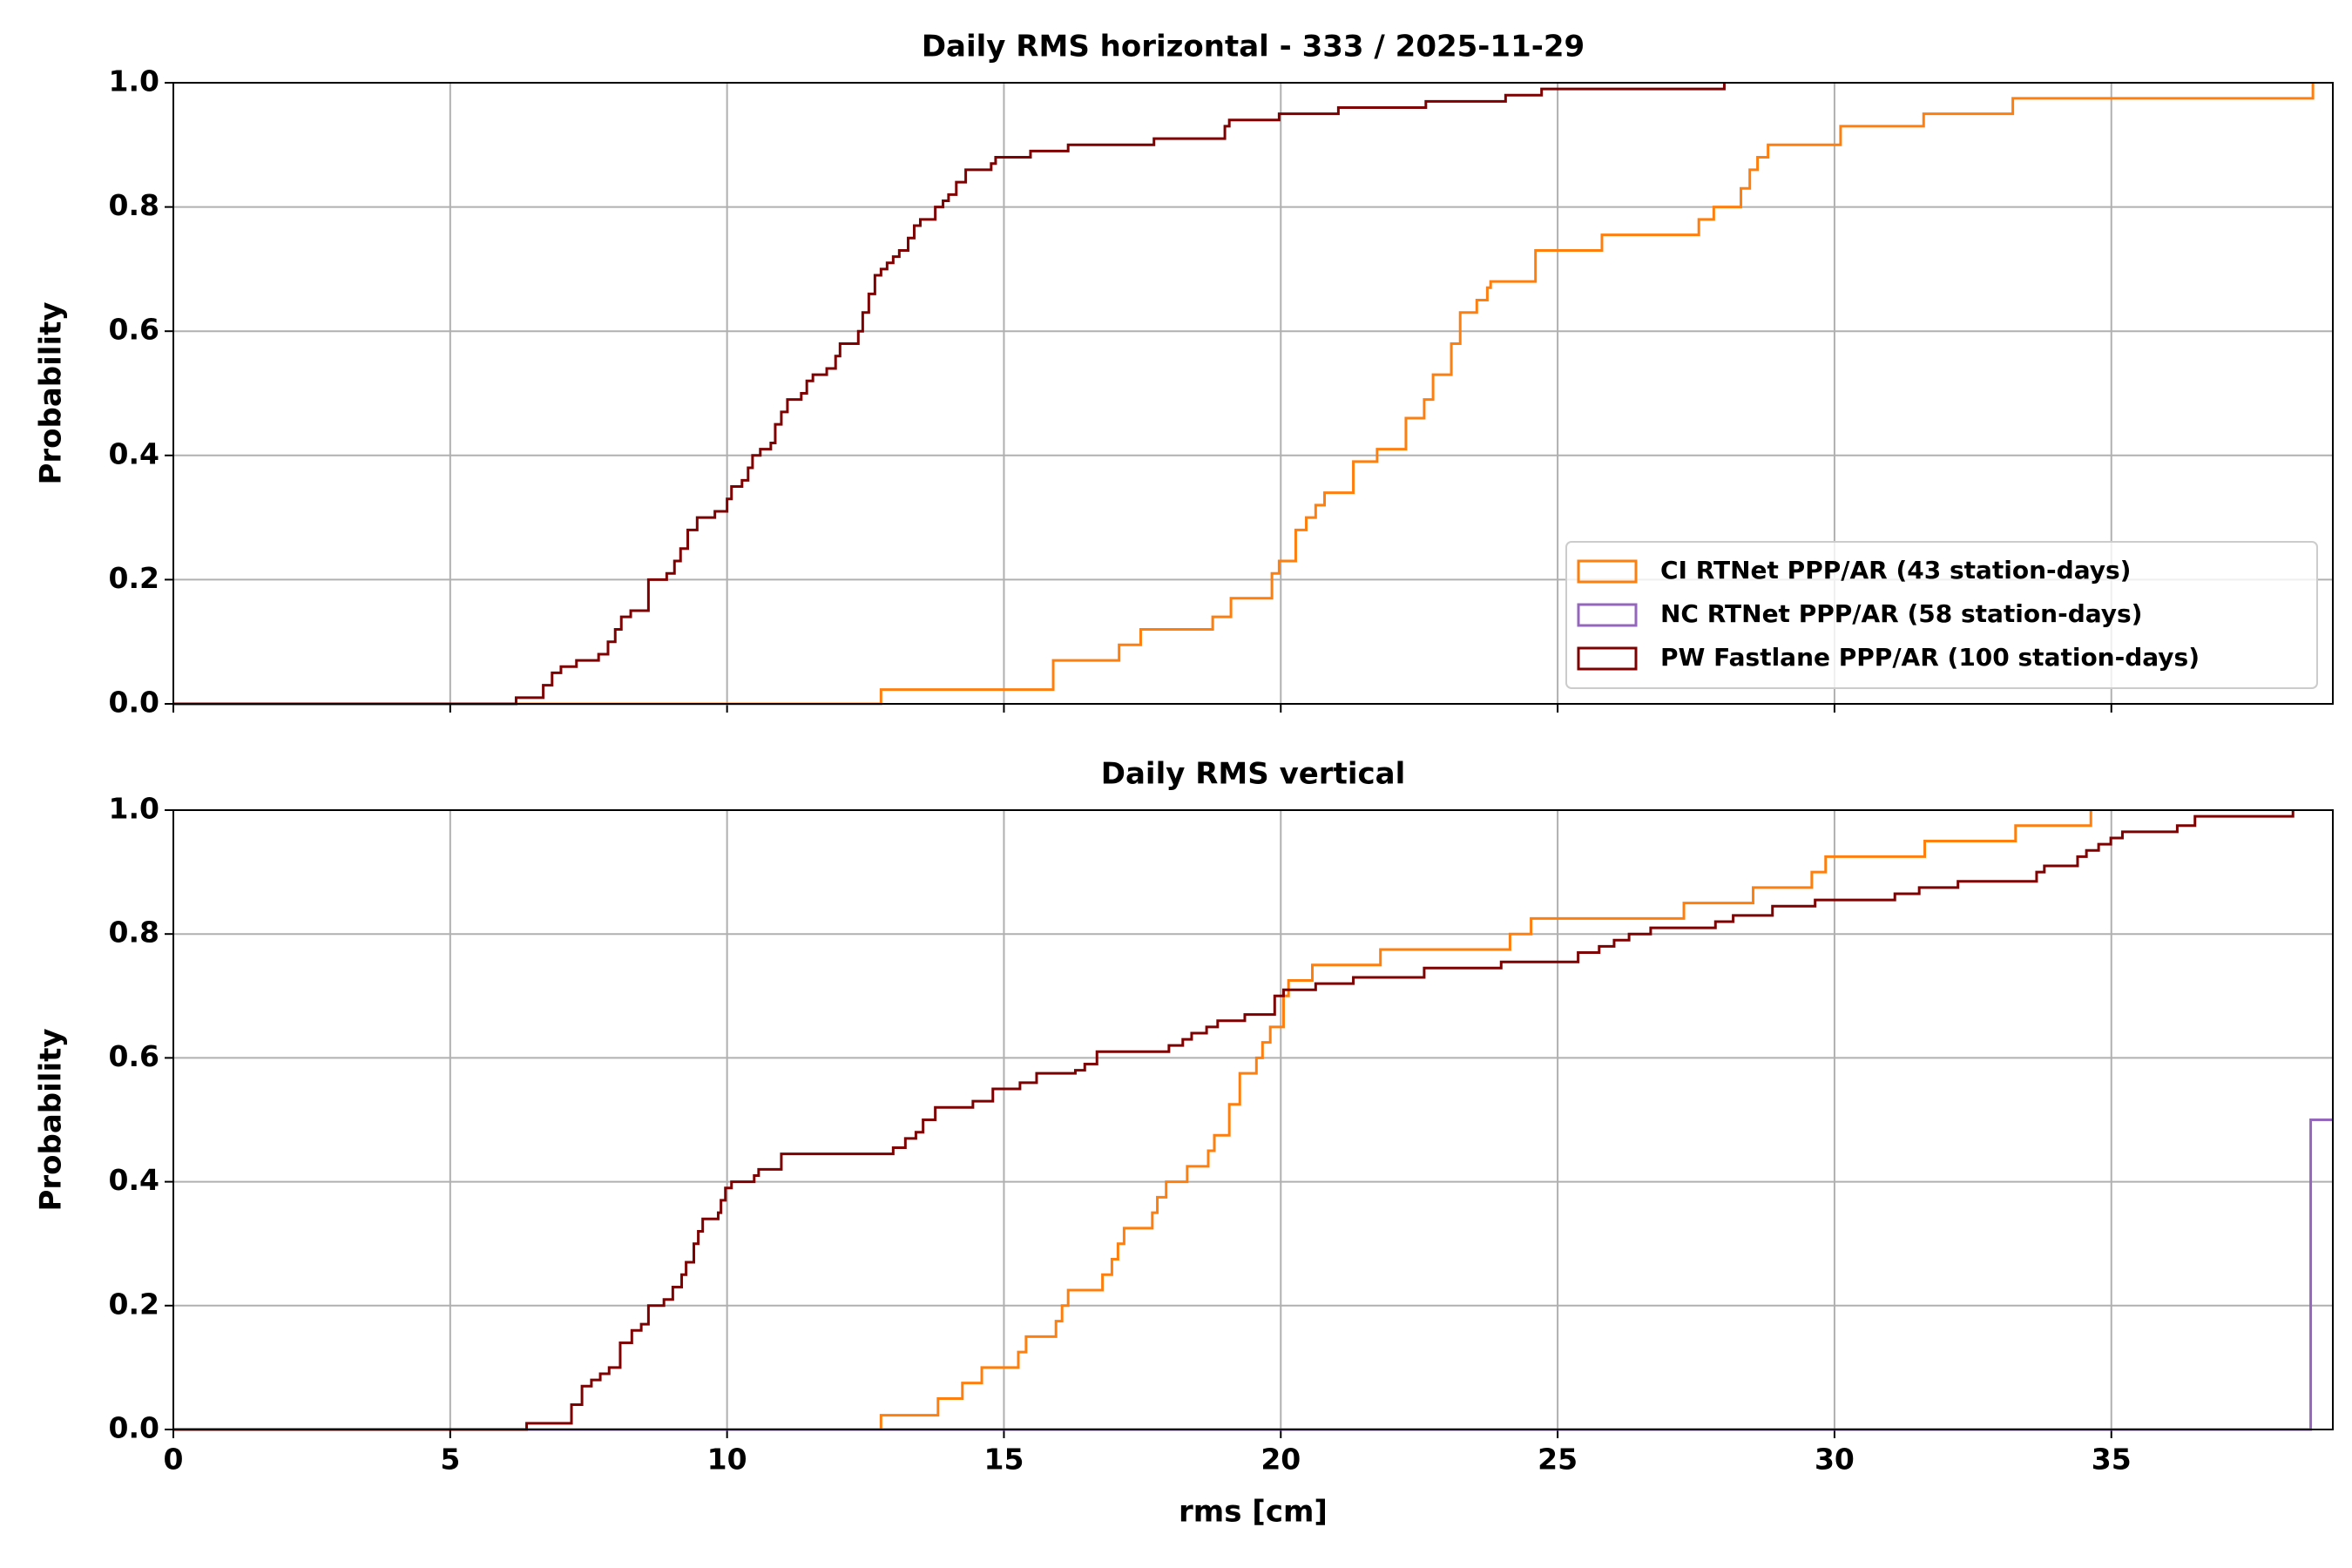 The height and width of the screenshot is (1568, 2352). What do you see at coordinates (1253, 47) in the screenshot?
I see `chart-title: Daily RMS horizontal - 333 / 2025-11-29` at bounding box center [1253, 47].